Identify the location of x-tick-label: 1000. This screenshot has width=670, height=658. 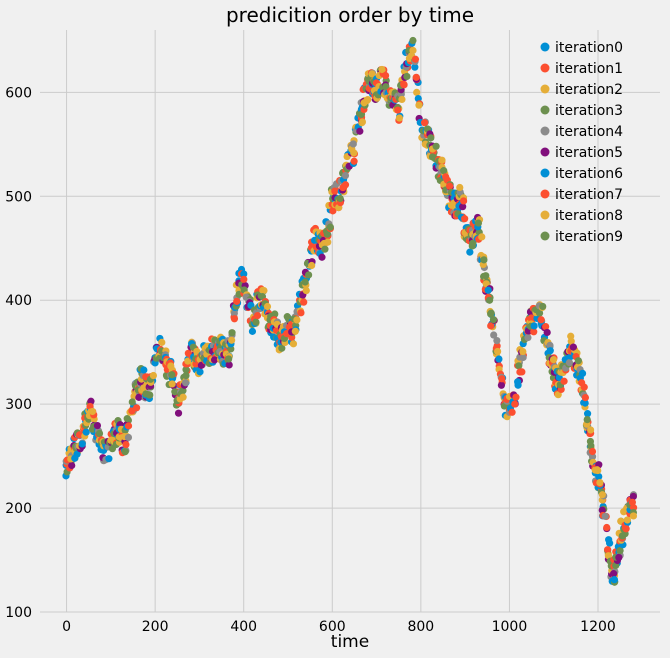
(510, 627).